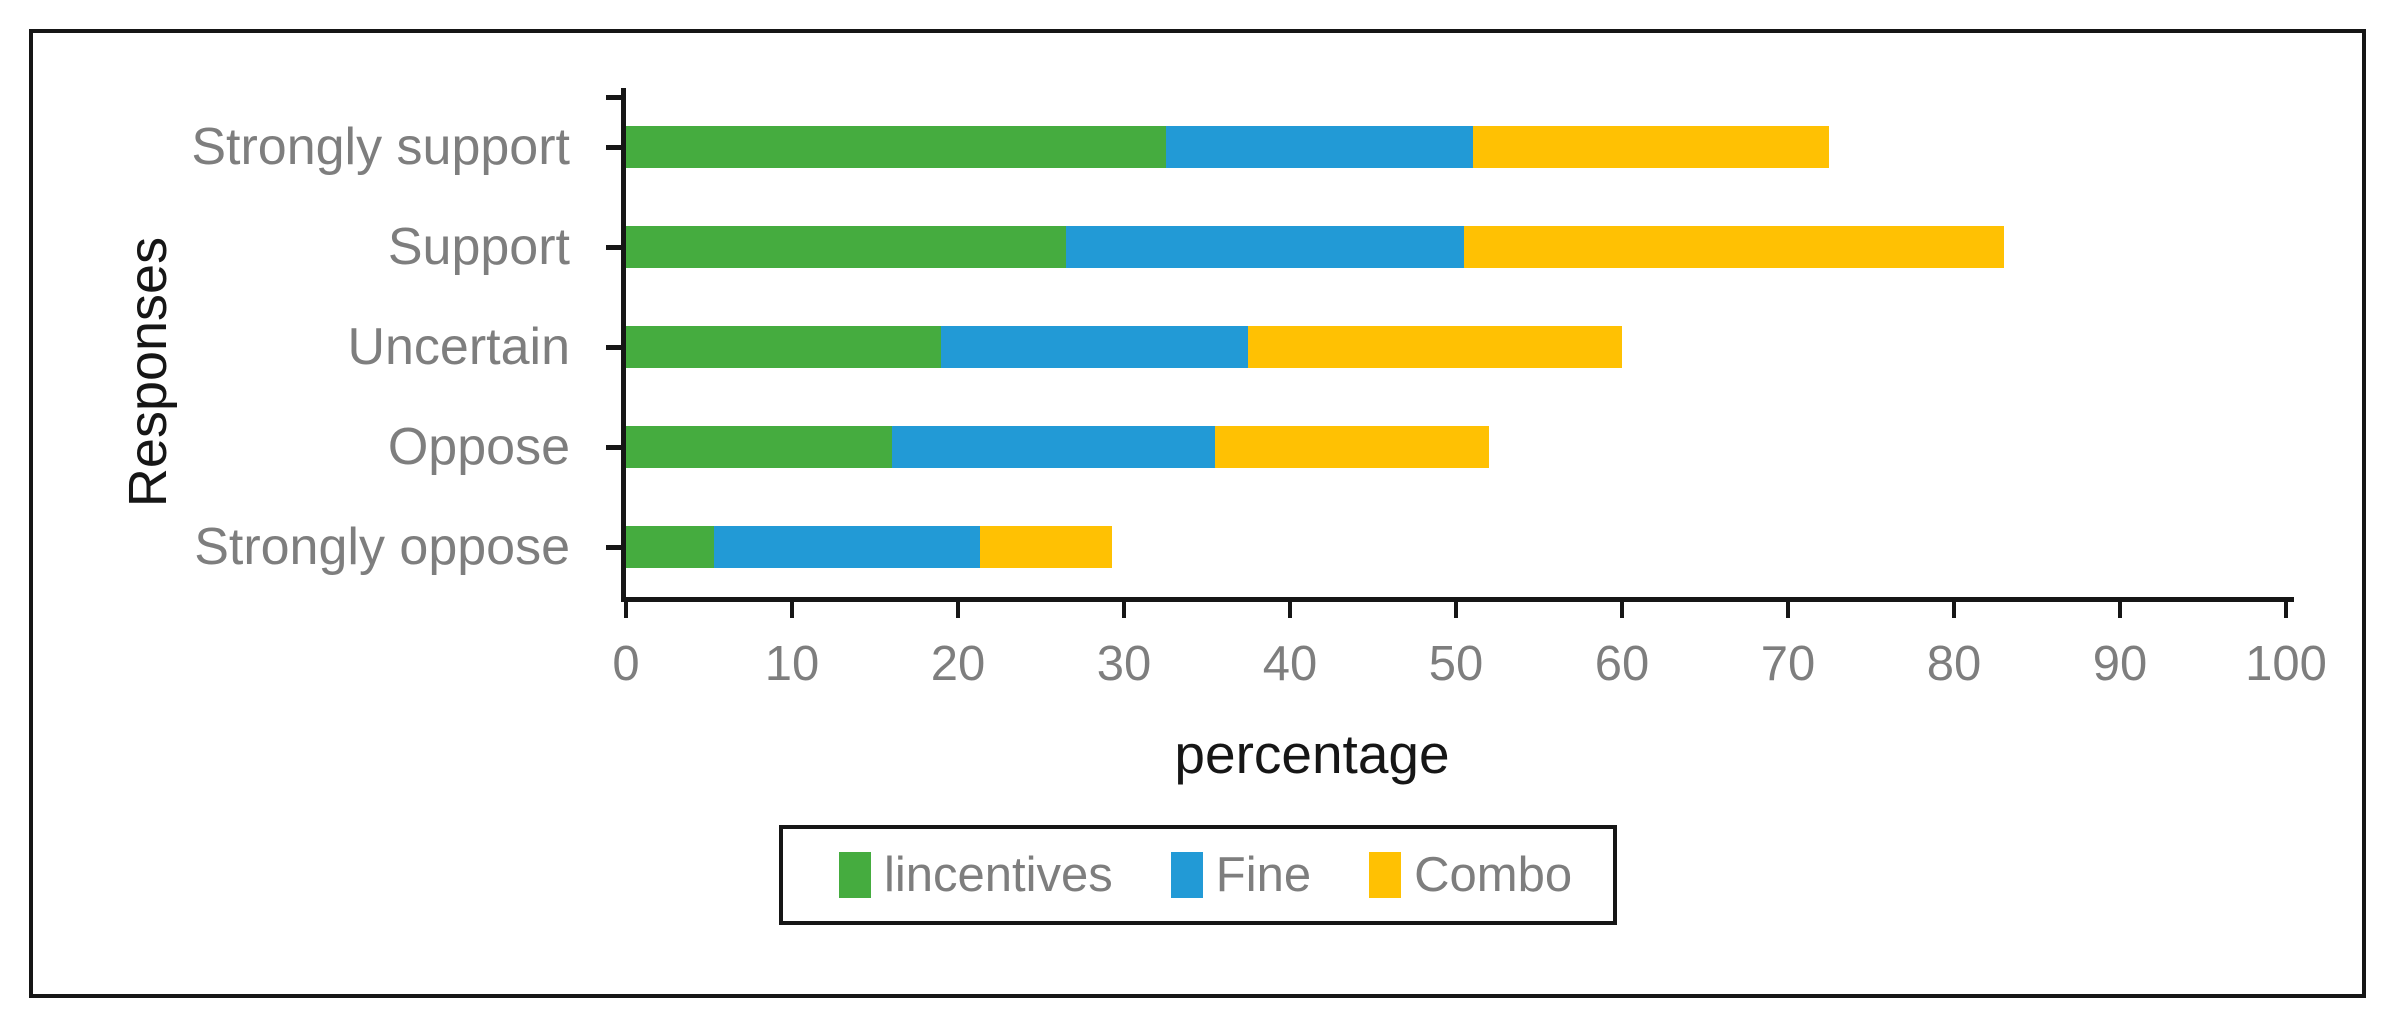 This screenshot has width=2399, height=1028. I want to click on legend: lincentives Fine Combo, so click(1198, 875).